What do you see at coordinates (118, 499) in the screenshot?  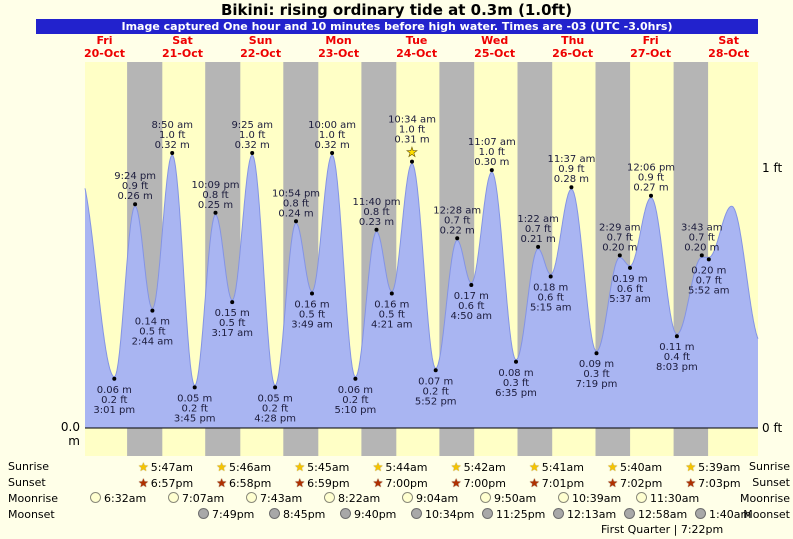 I see `moonrise-entry: 6:32am` at bounding box center [118, 499].